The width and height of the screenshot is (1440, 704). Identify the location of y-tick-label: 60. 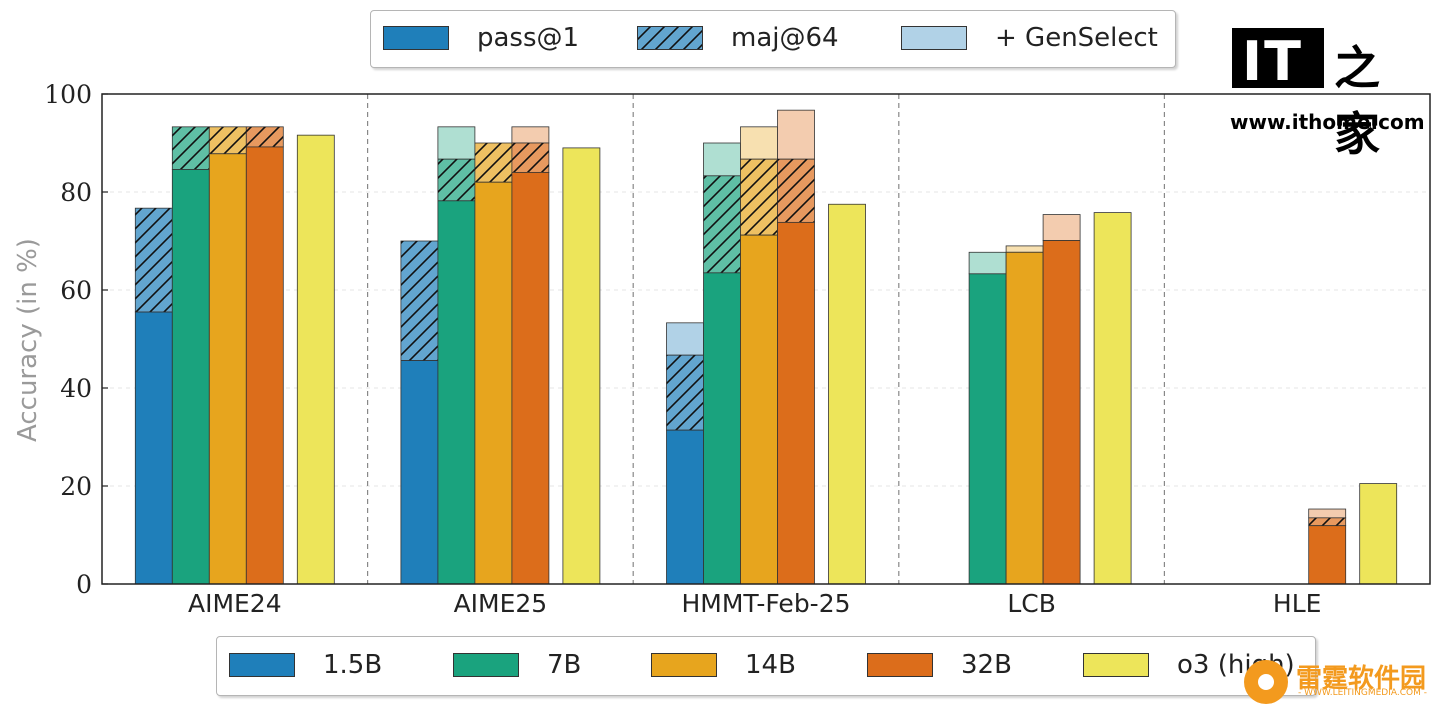
(76, 290).